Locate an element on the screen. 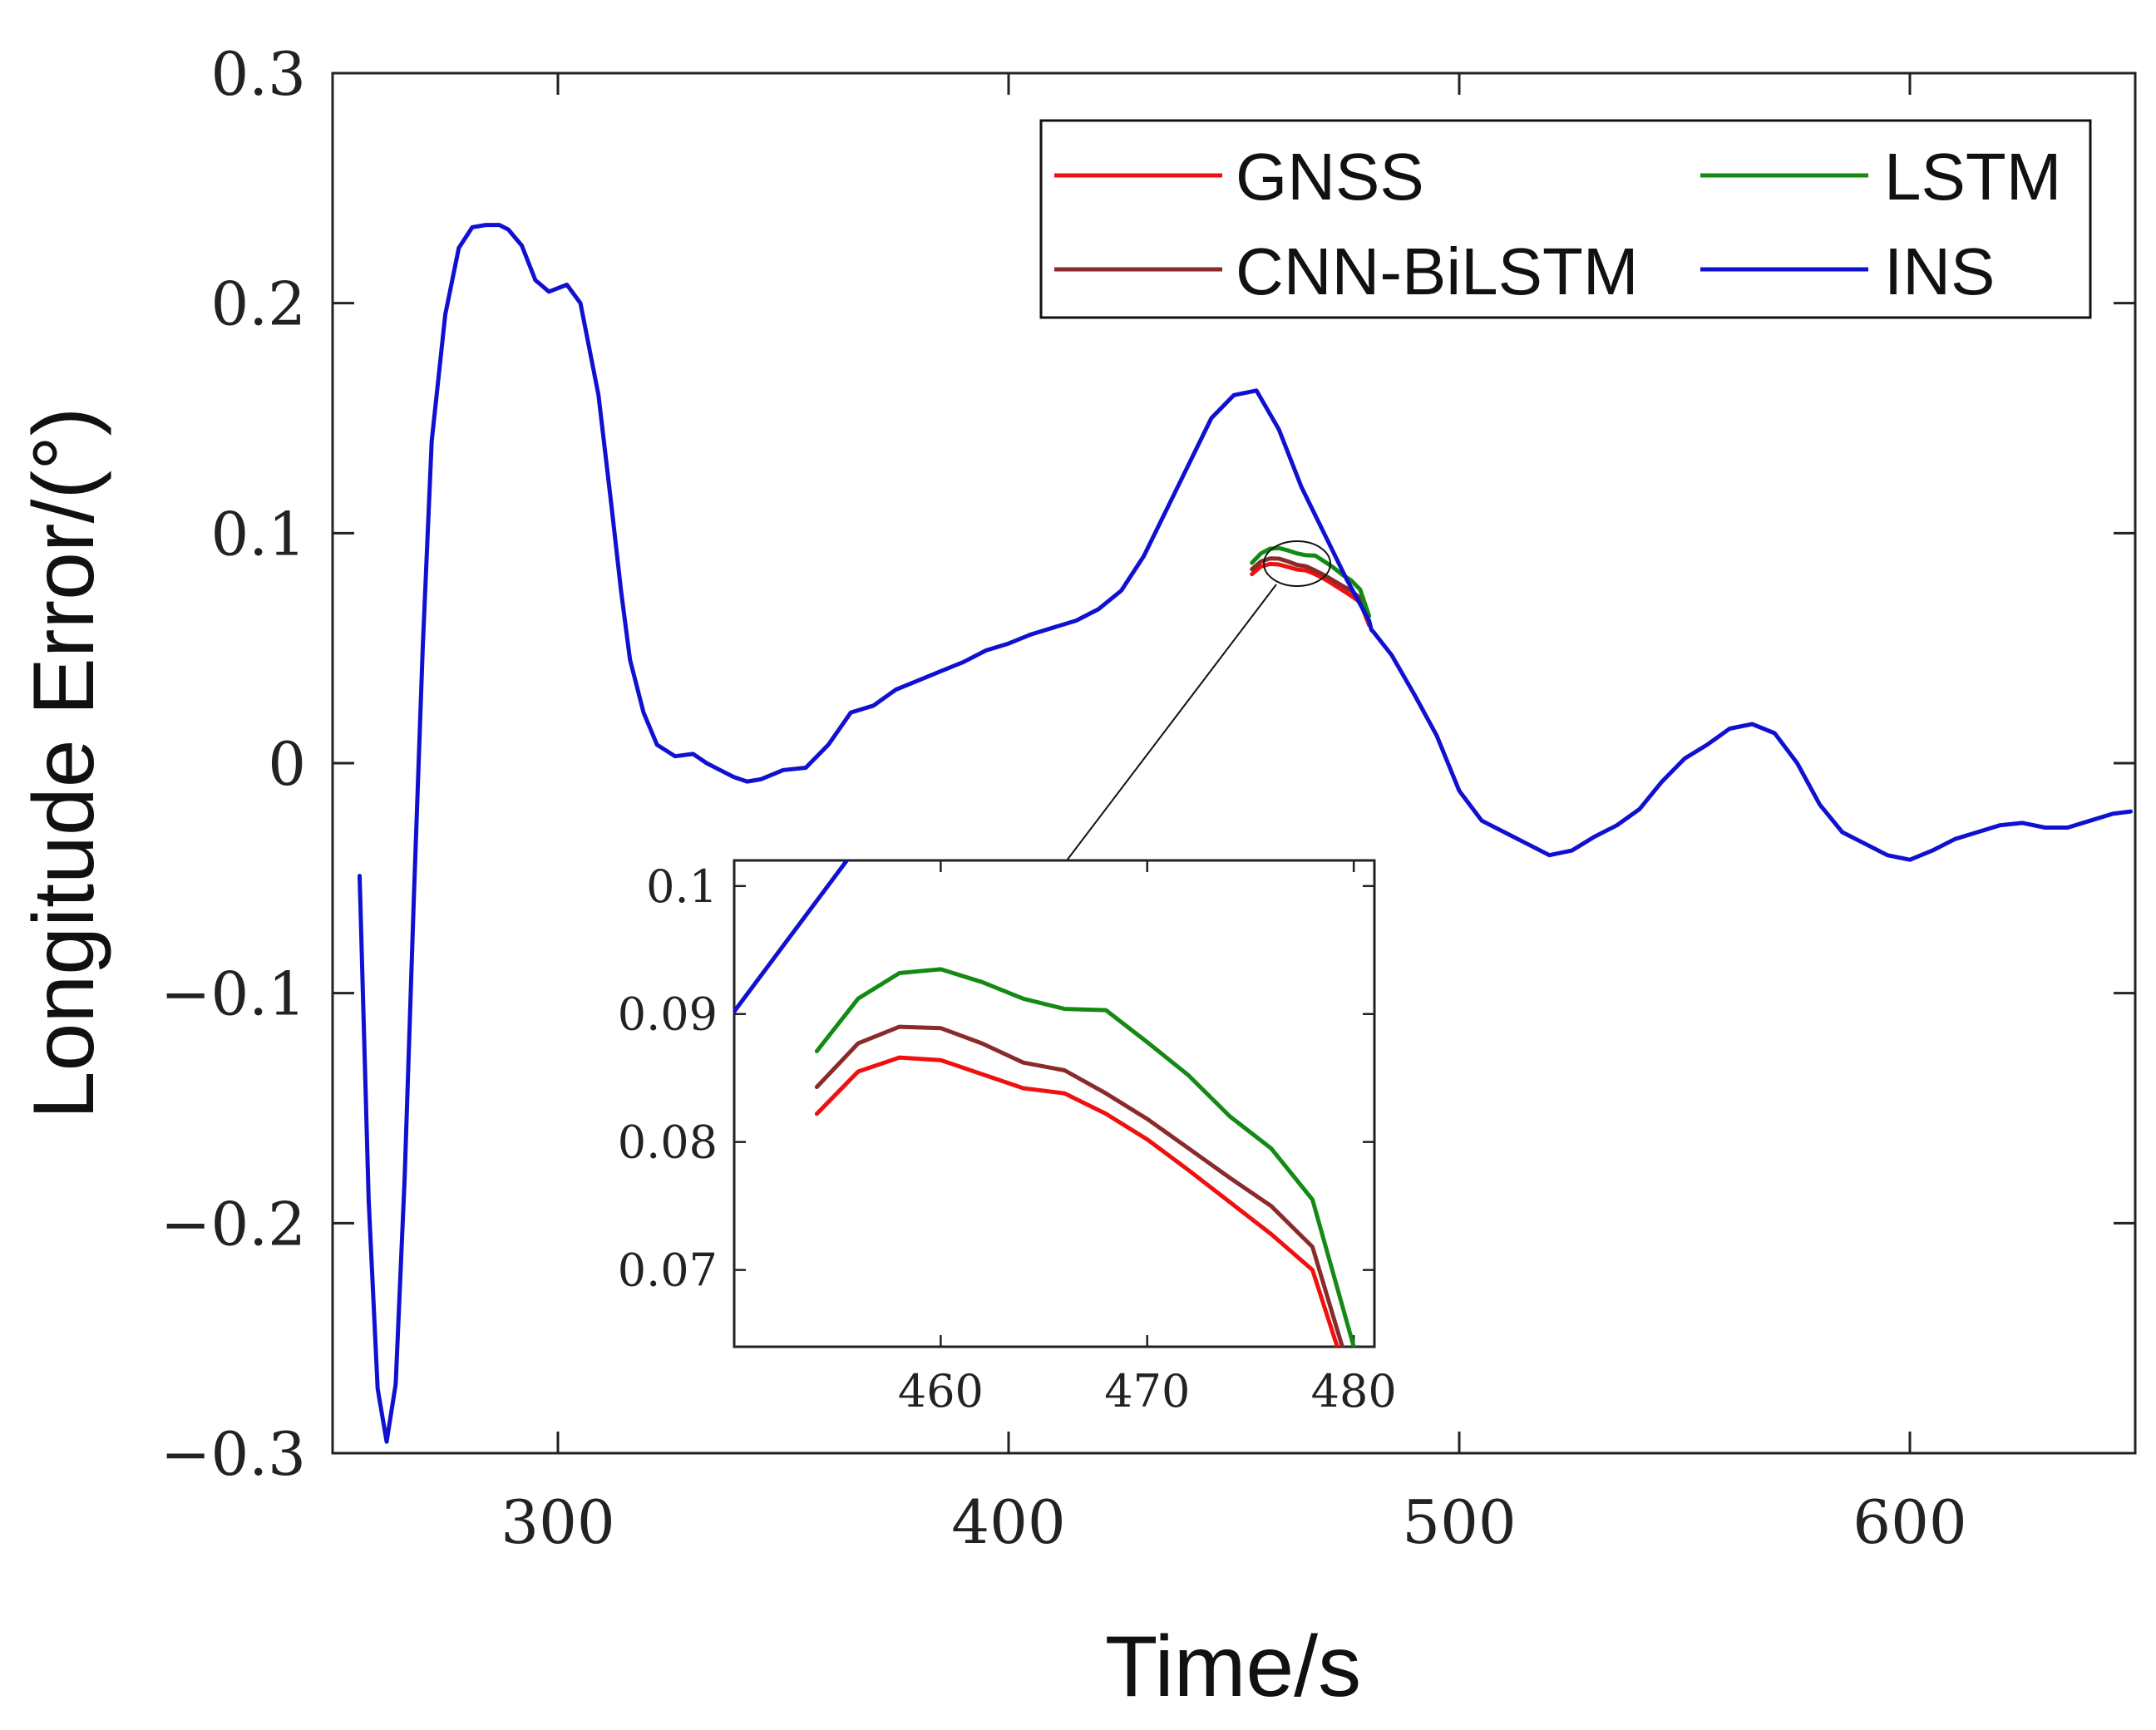 This screenshot has width=2156, height=1730. zoom-connector-line is located at coordinates (1171, 723).